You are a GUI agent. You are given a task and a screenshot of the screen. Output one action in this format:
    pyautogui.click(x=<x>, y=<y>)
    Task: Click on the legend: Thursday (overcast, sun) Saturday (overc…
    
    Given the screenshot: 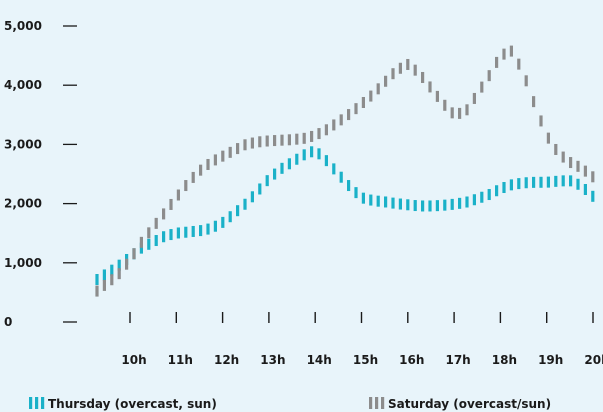 What is the action you would take?
    pyautogui.click(x=290, y=404)
    